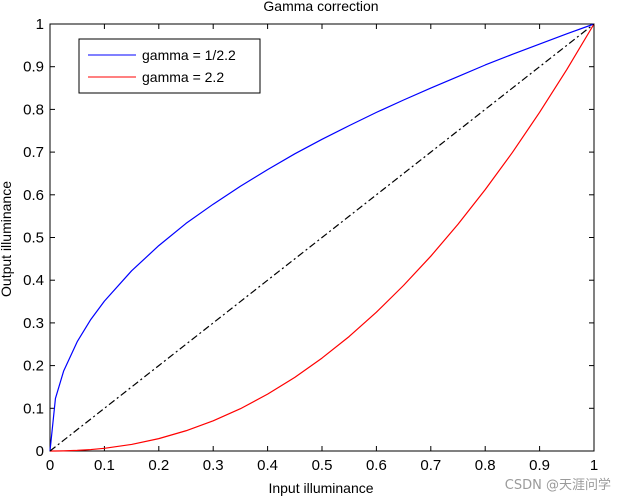 The width and height of the screenshot is (620, 498). Describe the element at coordinates (33, 280) in the screenshot. I see `y-tick-label: 0.4` at that location.